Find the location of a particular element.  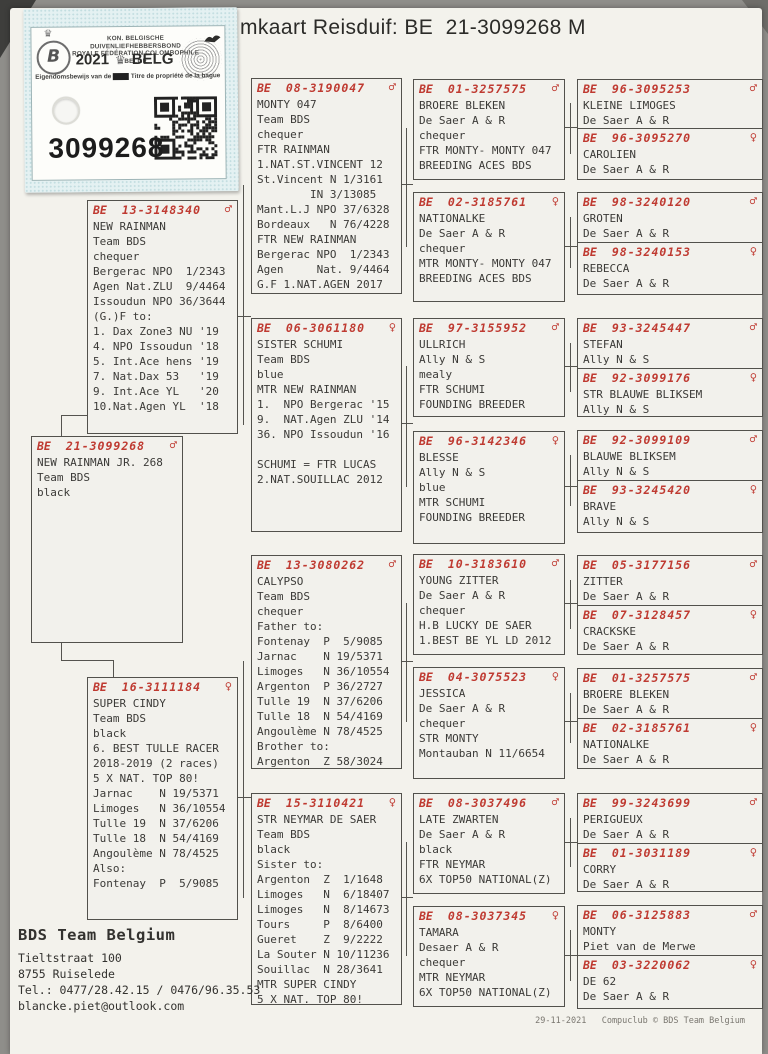

pigeon-details: CAROLIEN De Saer A & R is located at coordinates (626, 162).